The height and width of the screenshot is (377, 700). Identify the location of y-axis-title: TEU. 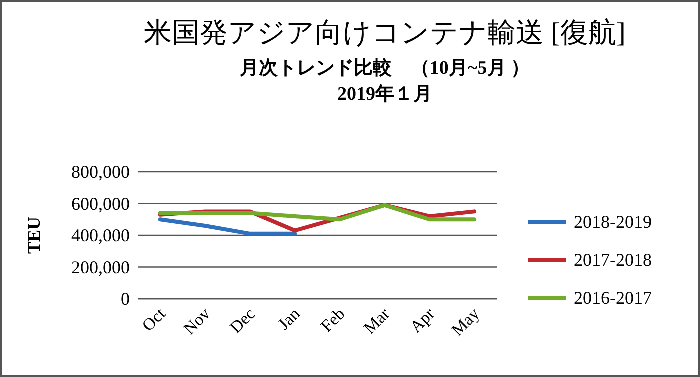
(34, 235).